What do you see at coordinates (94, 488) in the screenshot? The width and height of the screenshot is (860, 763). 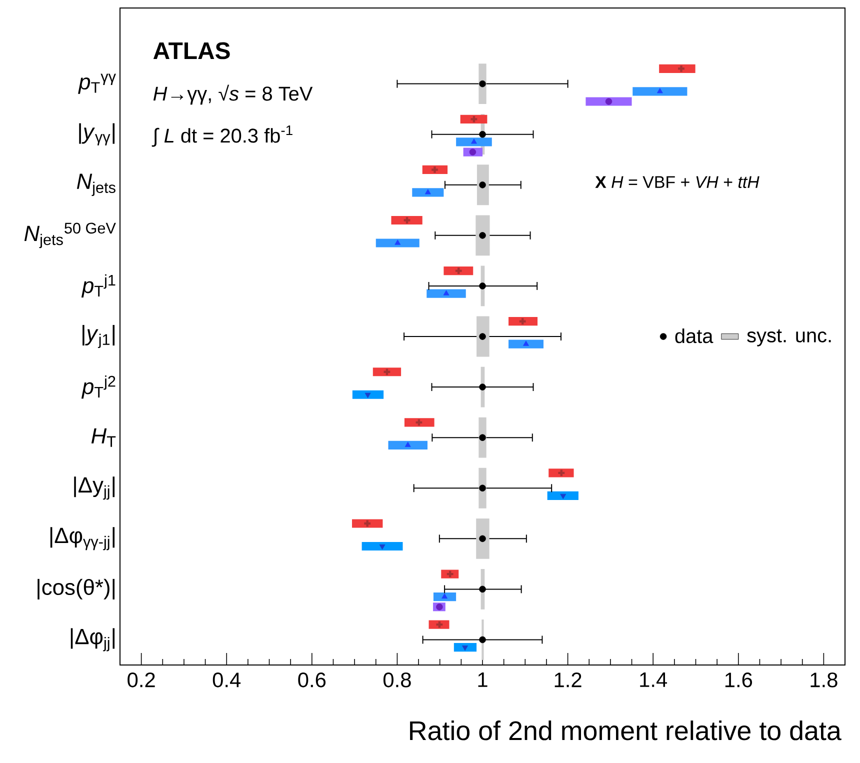 I see `y-tick-label: |Δy$_{jj}$|` at bounding box center [94, 488].